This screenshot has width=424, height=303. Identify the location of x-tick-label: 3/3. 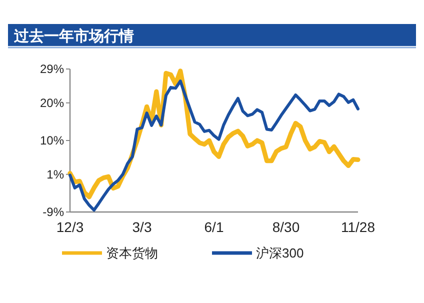
(142, 227).